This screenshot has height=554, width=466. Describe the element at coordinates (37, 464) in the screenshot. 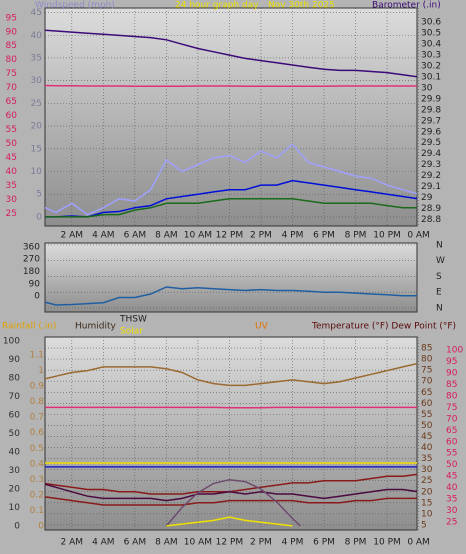

I see `y-tick-label: 0.4` at that location.